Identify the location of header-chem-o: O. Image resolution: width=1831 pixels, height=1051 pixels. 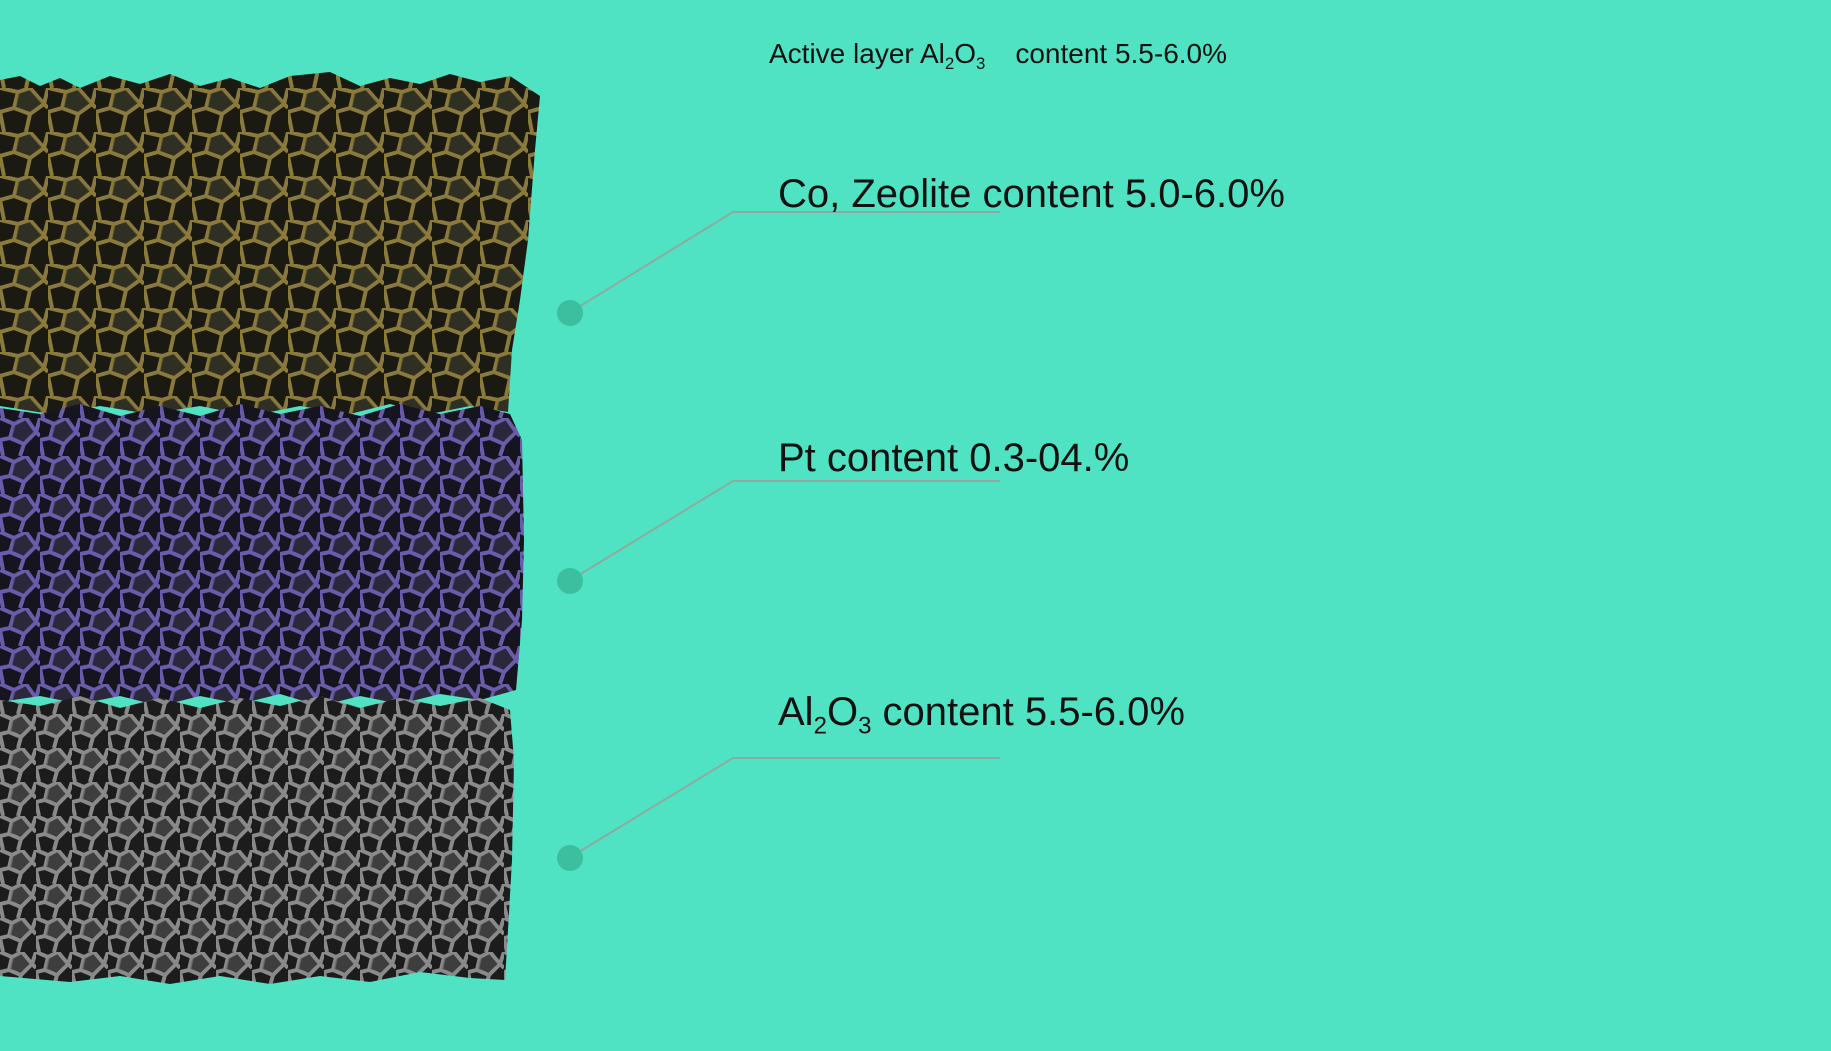
(965, 53).